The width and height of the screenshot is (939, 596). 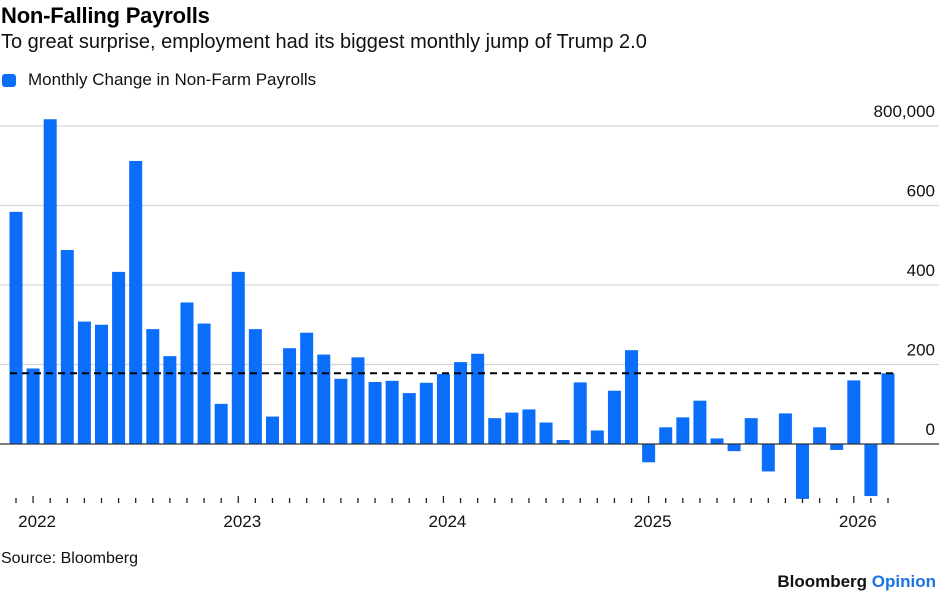 I want to click on x-tick-label: 2022, so click(x=37, y=521).